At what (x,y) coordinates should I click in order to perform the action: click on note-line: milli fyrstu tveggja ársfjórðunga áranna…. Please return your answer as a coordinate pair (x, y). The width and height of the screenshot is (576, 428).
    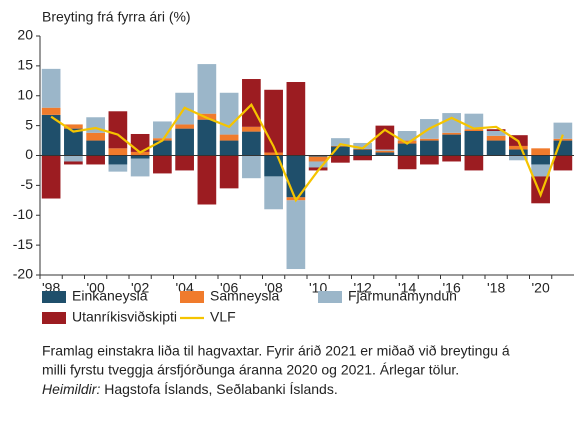
    Looking at the image, I should click on (250, 370).